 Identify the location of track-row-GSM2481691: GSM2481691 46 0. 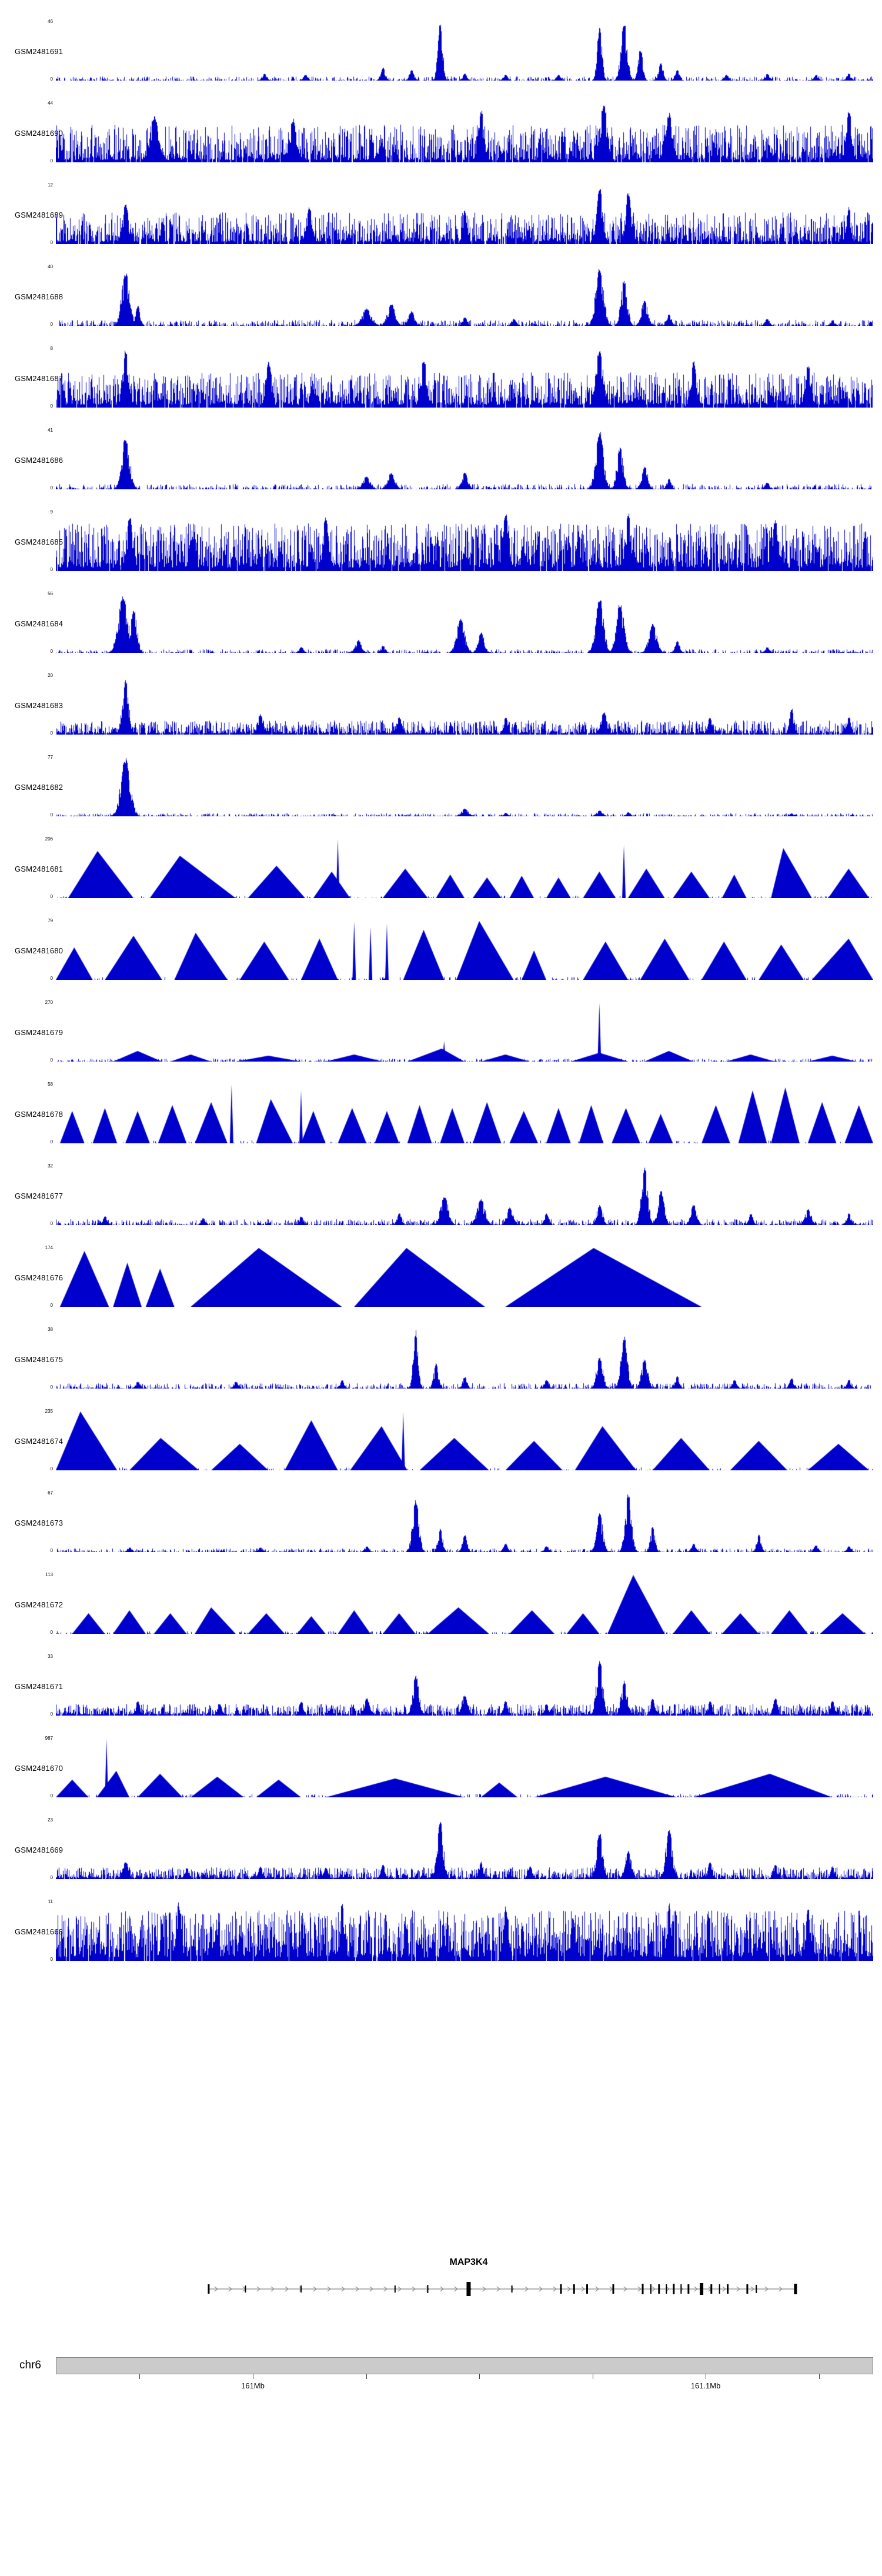
(441, 41).